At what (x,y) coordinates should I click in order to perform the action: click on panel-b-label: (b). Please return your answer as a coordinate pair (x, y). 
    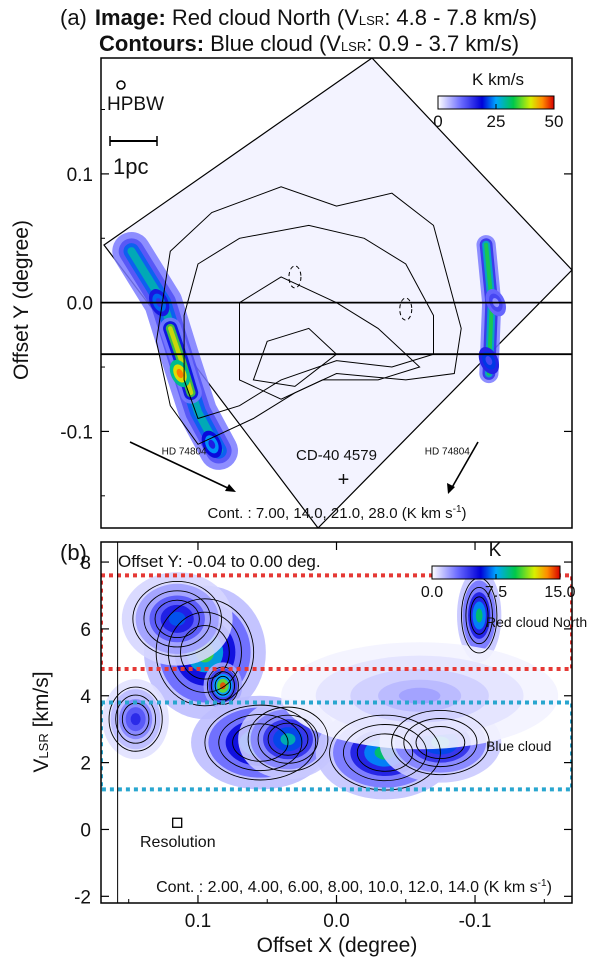
    Looking at the image, I should click on (73, 552).